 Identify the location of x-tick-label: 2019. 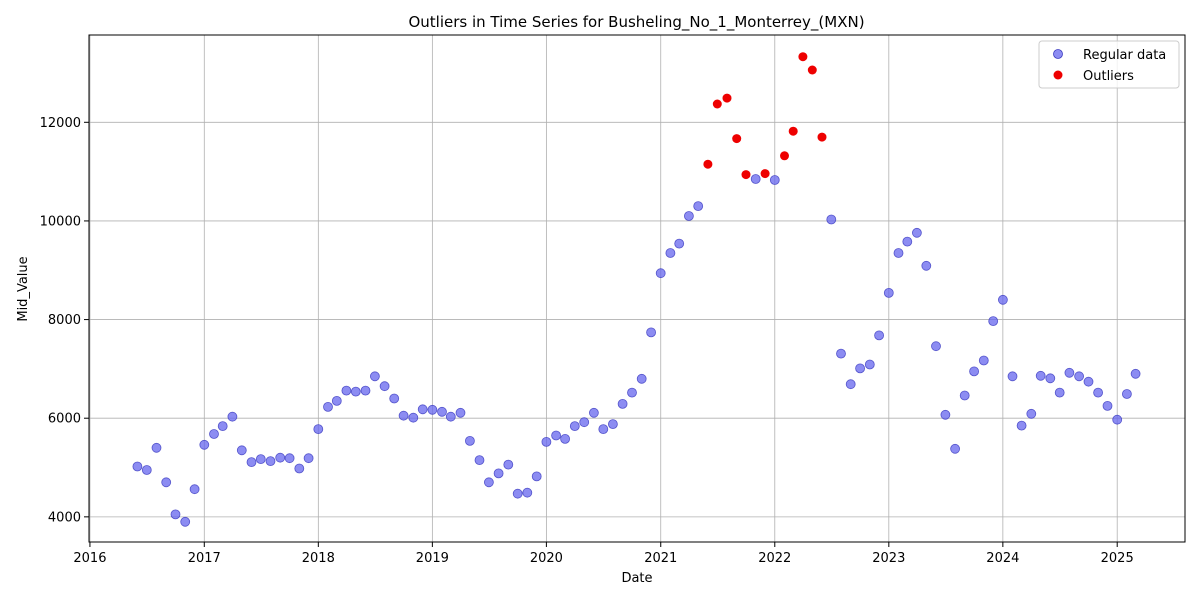
(432, 558).